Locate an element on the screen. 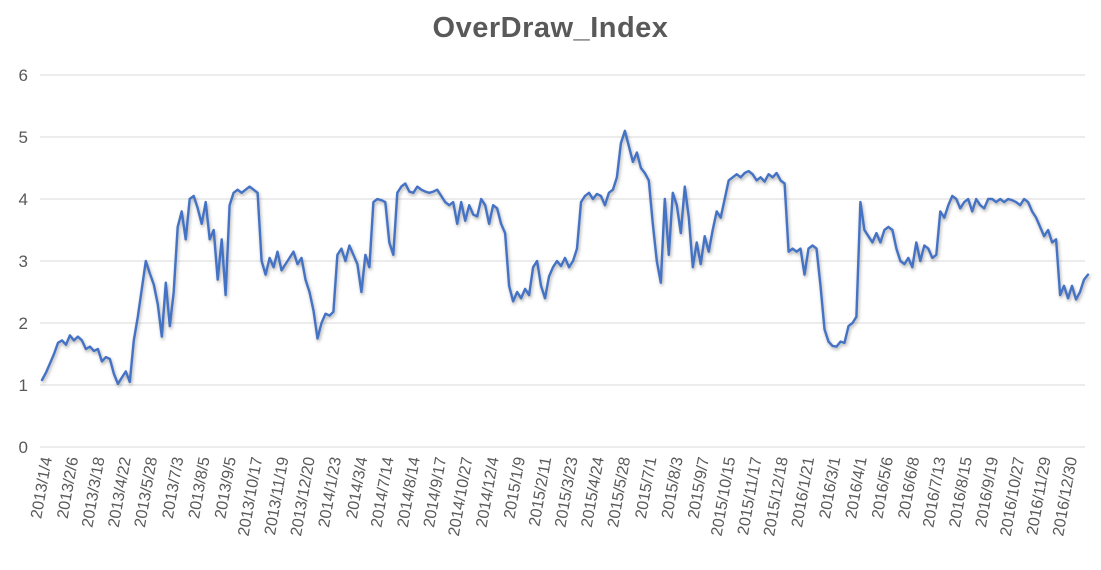 This screenshot has height=570, width=1101. x-tick-label: 2015/2/11 is located at coordinates (540, 492).